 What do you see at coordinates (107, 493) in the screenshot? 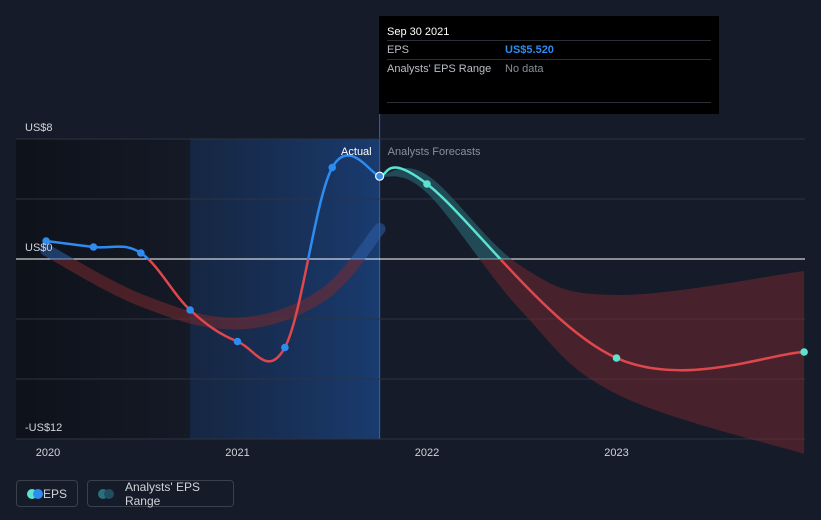
I see `range-swatch-icon` at bounding box center [107, 493].